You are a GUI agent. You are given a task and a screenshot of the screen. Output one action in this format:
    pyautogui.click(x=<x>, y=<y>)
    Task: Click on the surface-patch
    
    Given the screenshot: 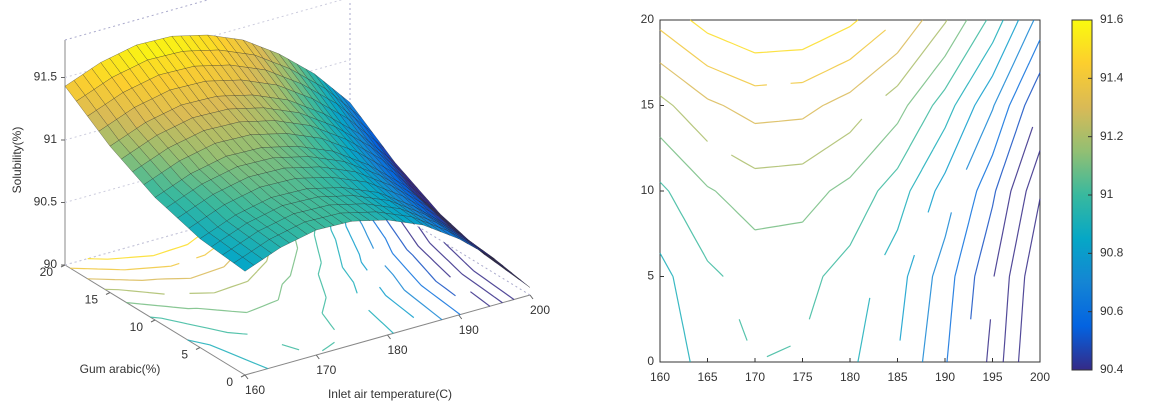 What is the action you would take?
    pyautogui.click(x=244, y=264)
    